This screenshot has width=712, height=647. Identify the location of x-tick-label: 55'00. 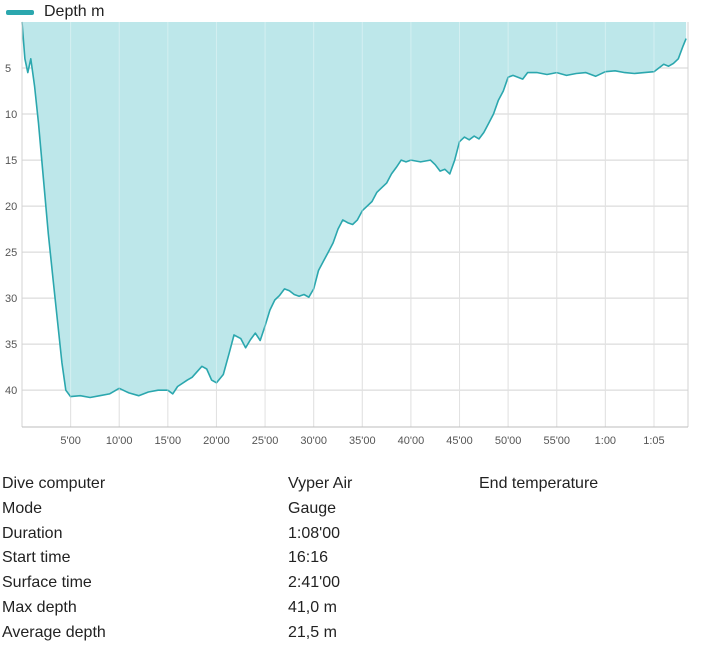
(556, 441).